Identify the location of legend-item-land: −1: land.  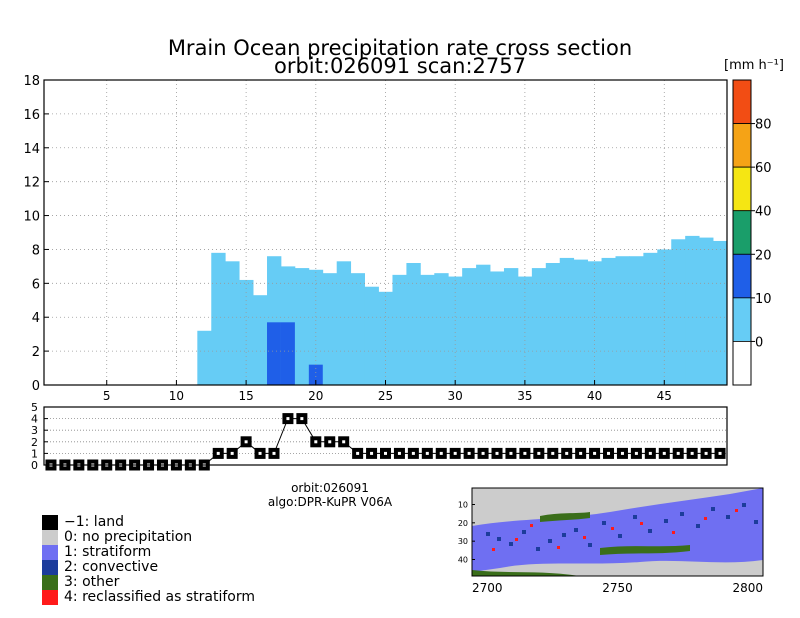
(148, 522).